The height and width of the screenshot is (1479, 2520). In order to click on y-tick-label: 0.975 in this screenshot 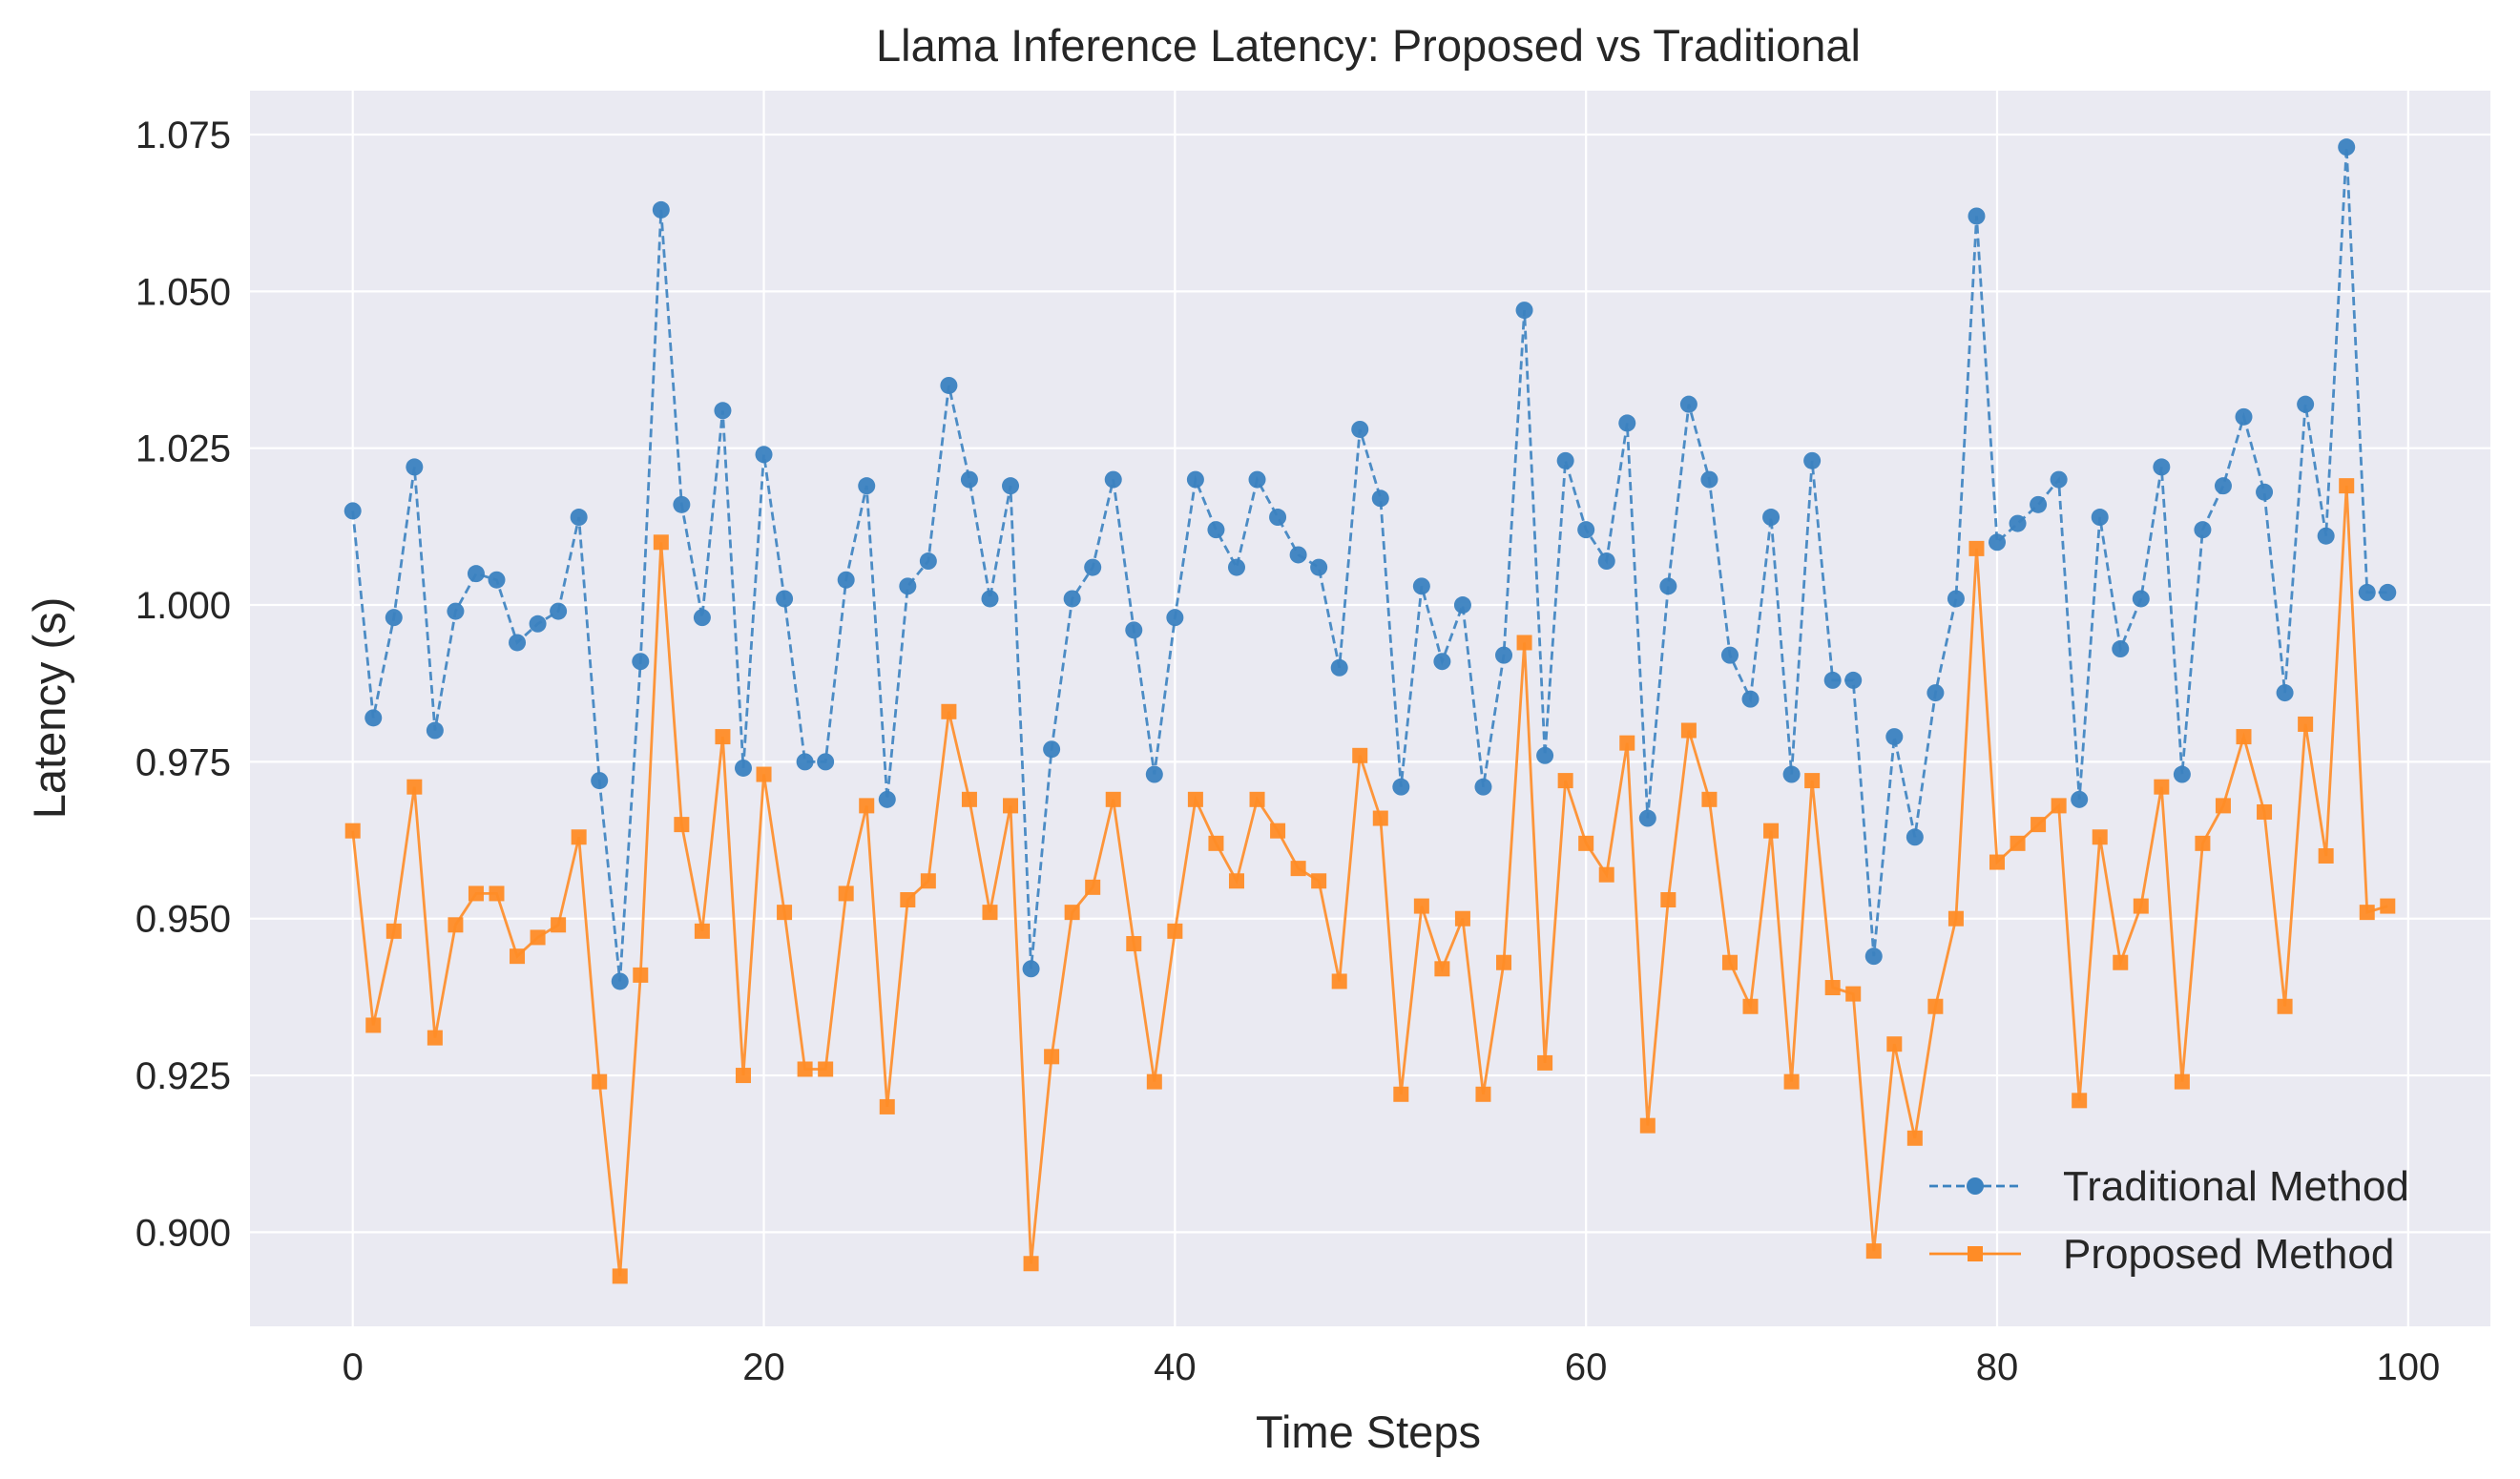, I will do `click(183, 762)`.